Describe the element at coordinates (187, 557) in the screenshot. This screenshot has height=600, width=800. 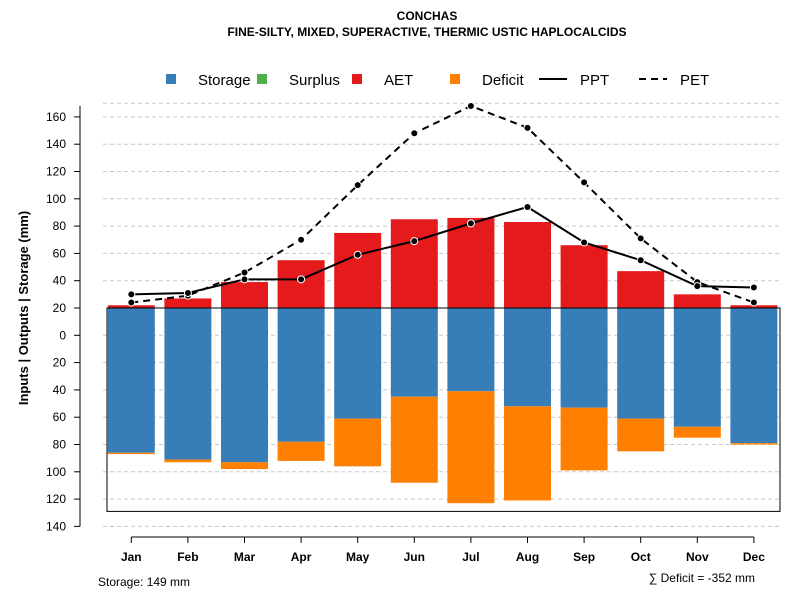
I see `x-tick-label: Feb` at that location.